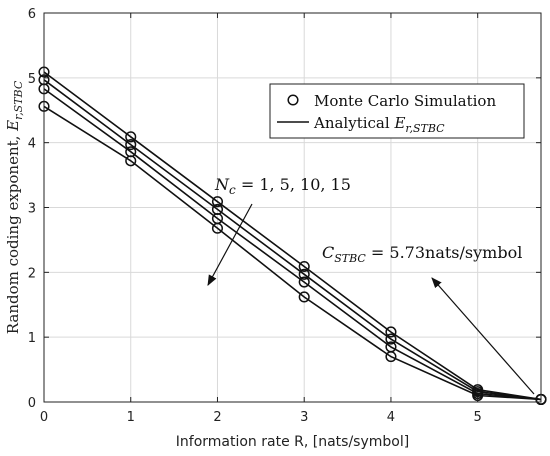 This screenshot has height=456, width=550. I want to click on annotation-nc-text: = 1, 5, 10, 15, so click(293, 184).